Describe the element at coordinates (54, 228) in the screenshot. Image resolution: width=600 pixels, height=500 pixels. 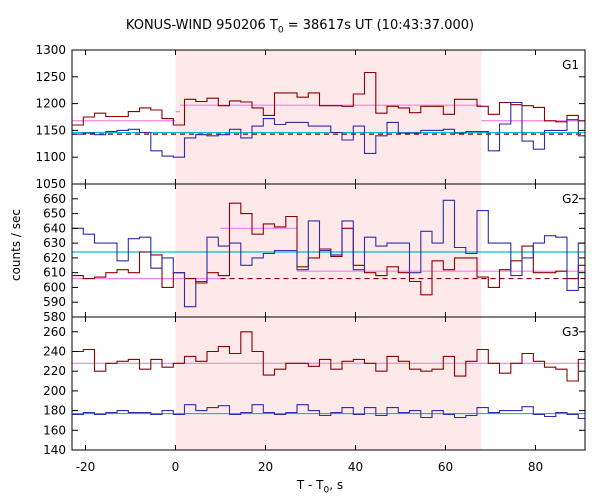
I see `y-tick-label-g2-6: 640` at that location.